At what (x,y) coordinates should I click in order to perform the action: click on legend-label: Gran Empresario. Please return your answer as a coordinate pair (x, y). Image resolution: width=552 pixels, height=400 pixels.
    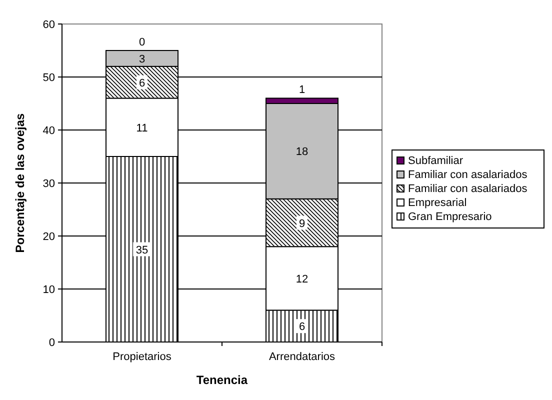
    Looking at the image, I should click on (450, 217).